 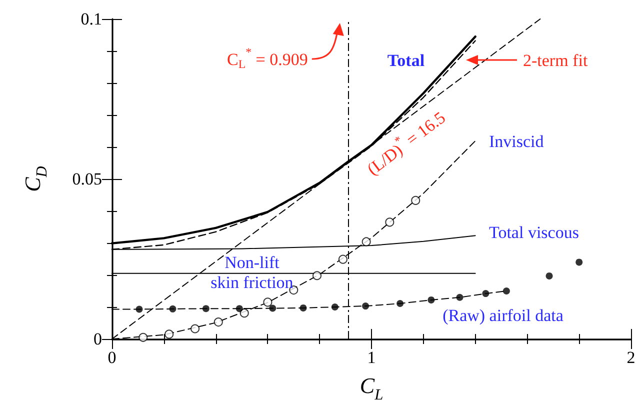 I want to click on ref-line-label: C$_{L}$$^{*}$ = 0.909, so click(x=267, y=58).